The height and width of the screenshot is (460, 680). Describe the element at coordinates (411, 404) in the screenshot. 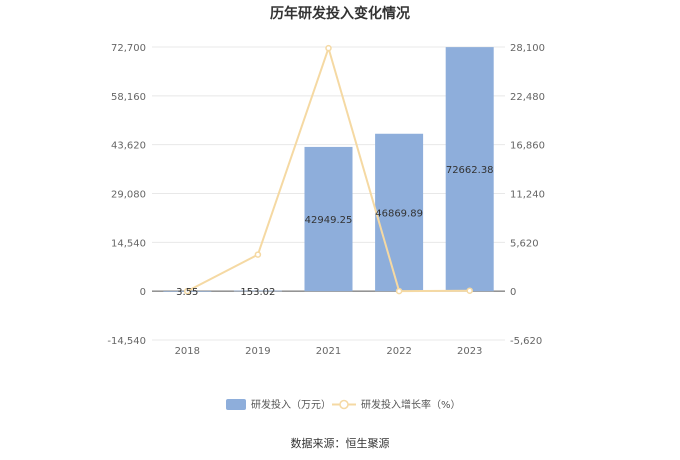

I see `legend-line-label: 研发投入增长率（%）` at that location.